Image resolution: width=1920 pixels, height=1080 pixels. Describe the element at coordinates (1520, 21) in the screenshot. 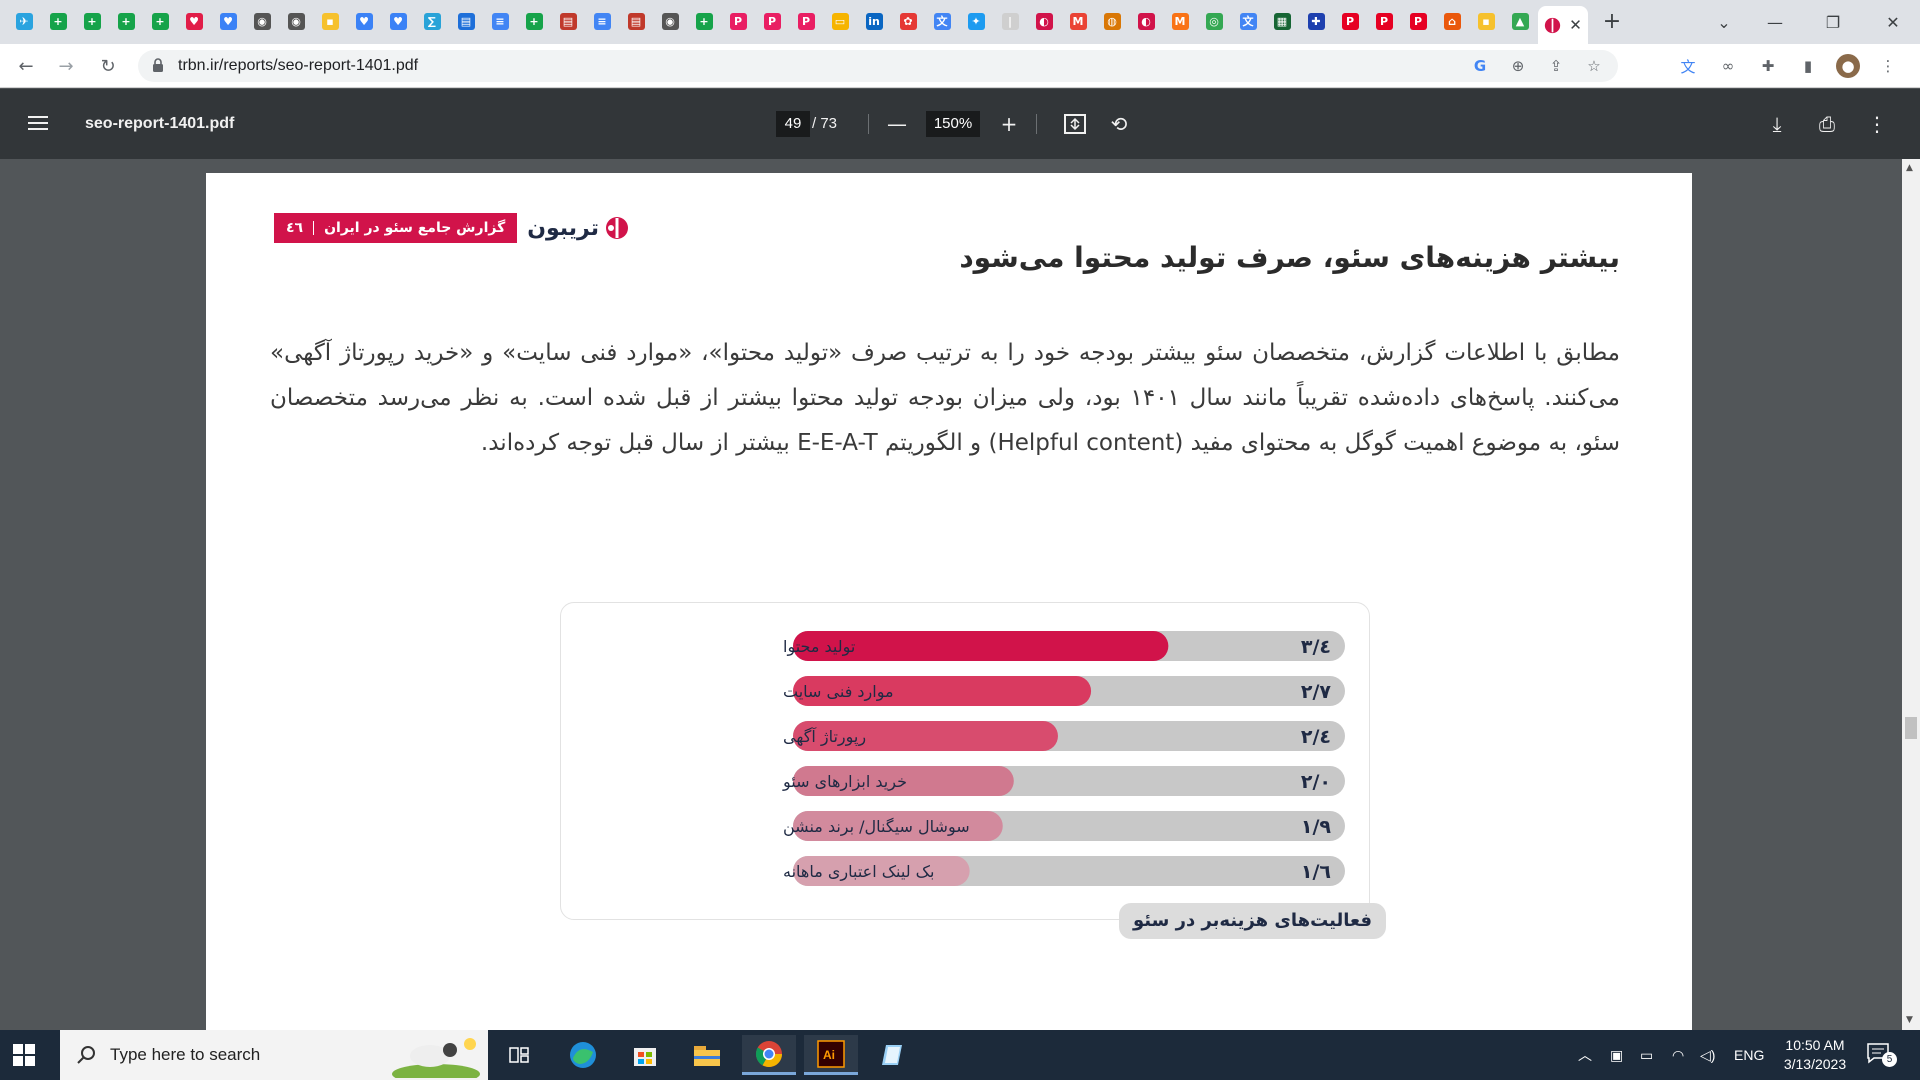

I see `pinned-tab: ▲` at that location.